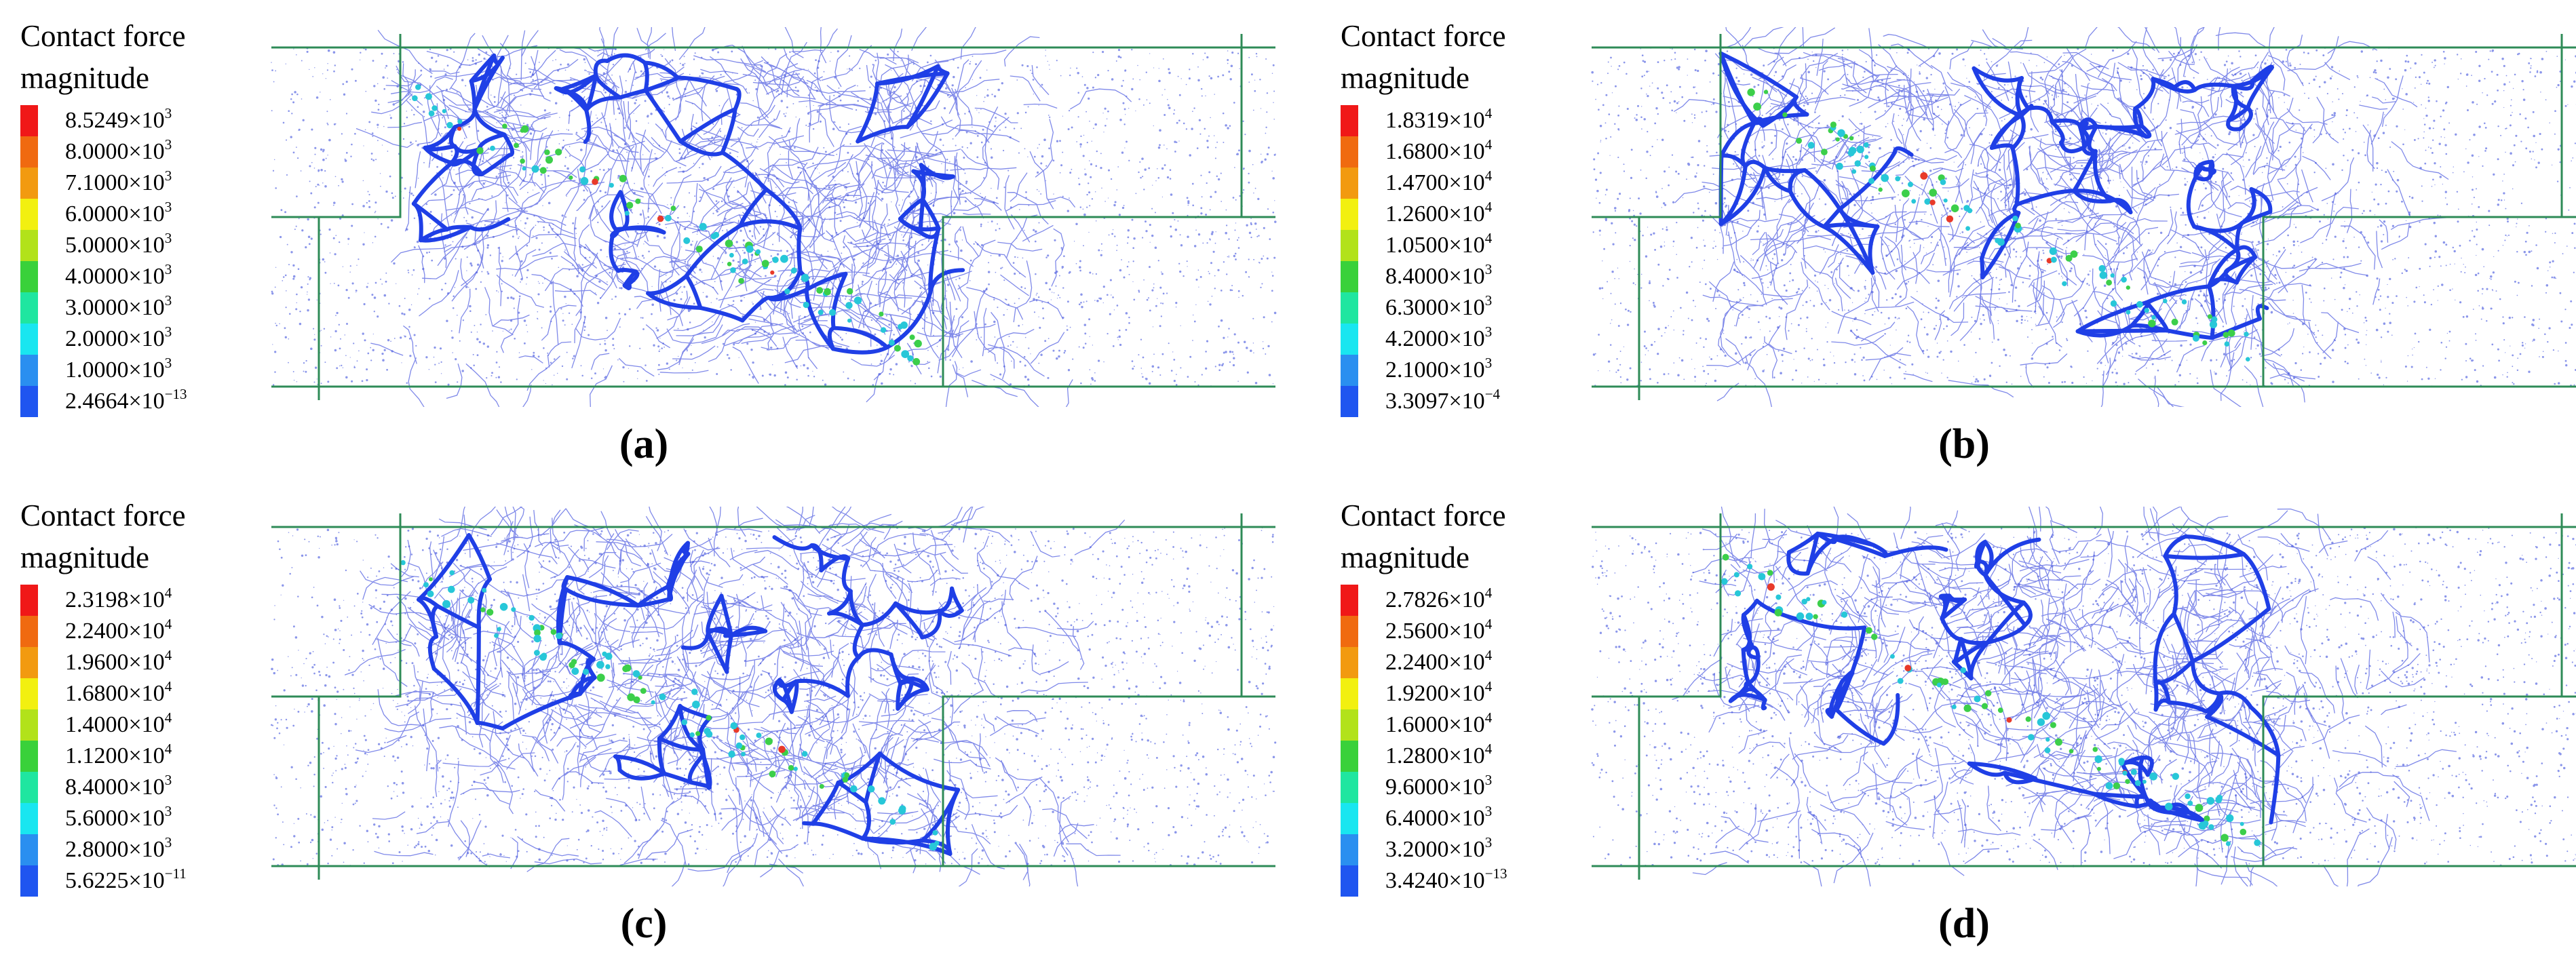 The width and height of the screenshot is (2576, 959). I want to click on panel-caption: (b), so click(1964, 444).